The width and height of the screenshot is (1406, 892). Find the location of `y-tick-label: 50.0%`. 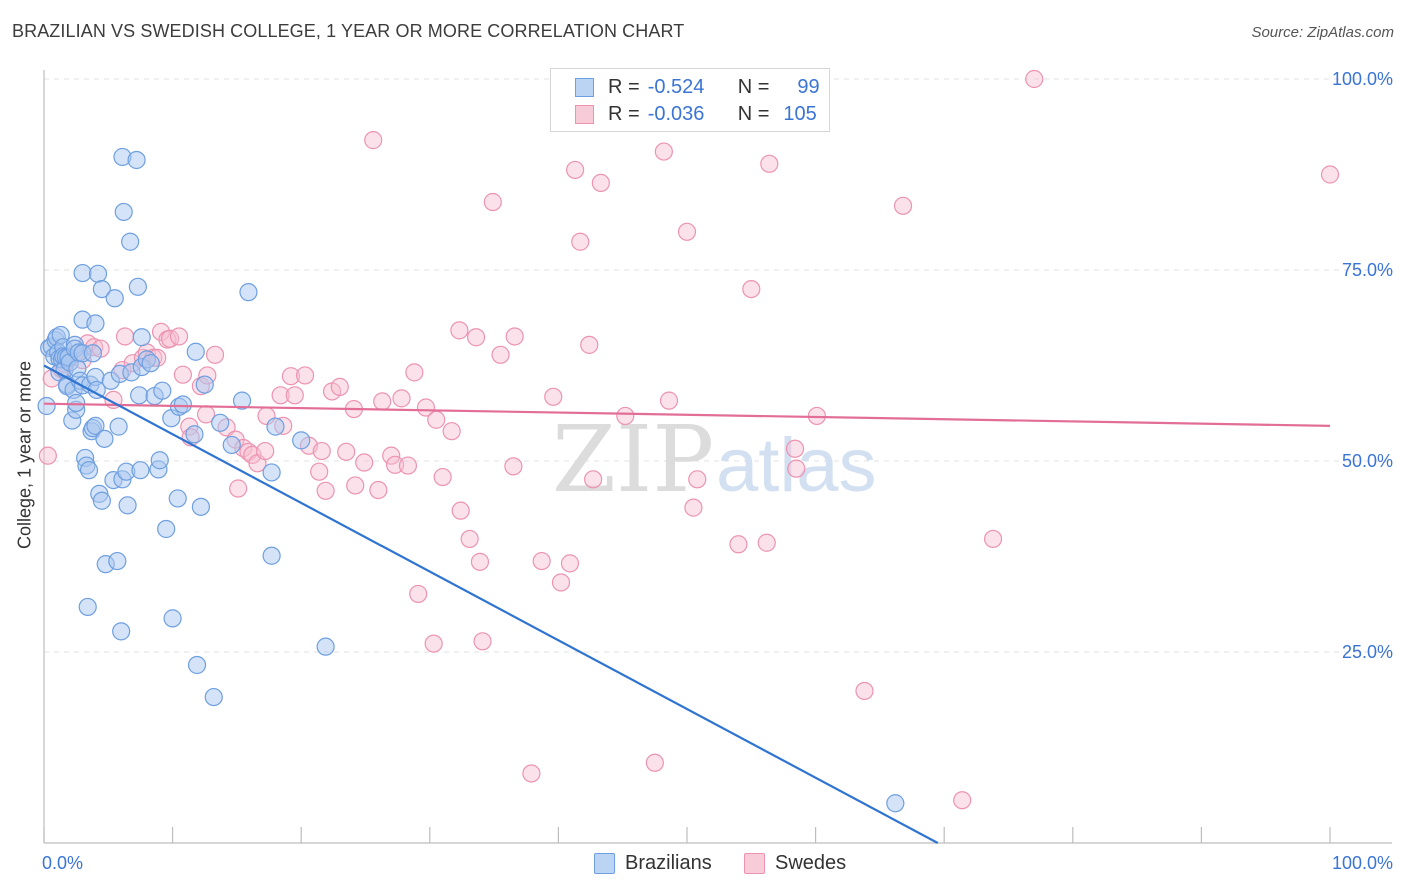

y-tick-label: 50.0% is located at coordinates (1367, 461).